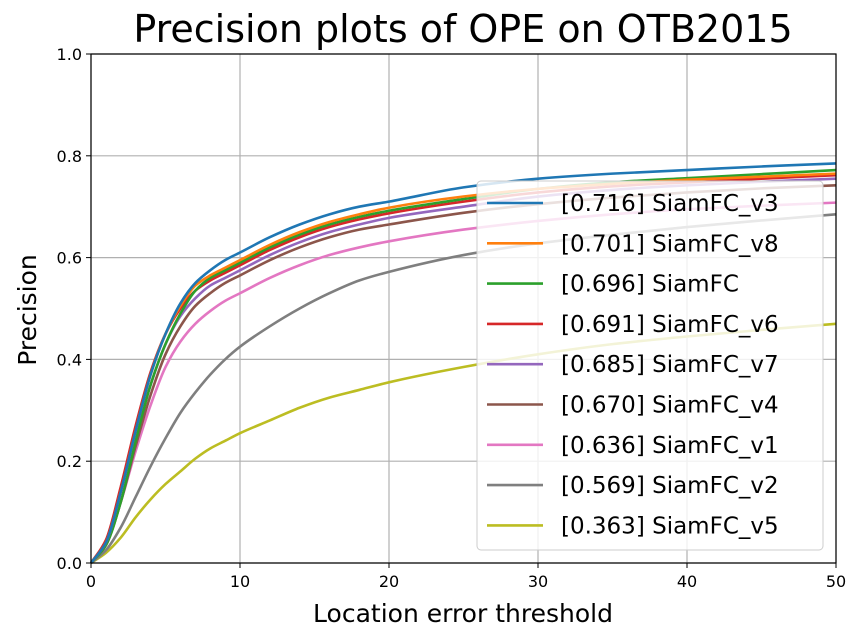 The image size is (862, 642). Describe the element at coordinates (462, 29) in the screenshot. I see `chart-title: Precision plots of OPE on OTB2015` at that location.